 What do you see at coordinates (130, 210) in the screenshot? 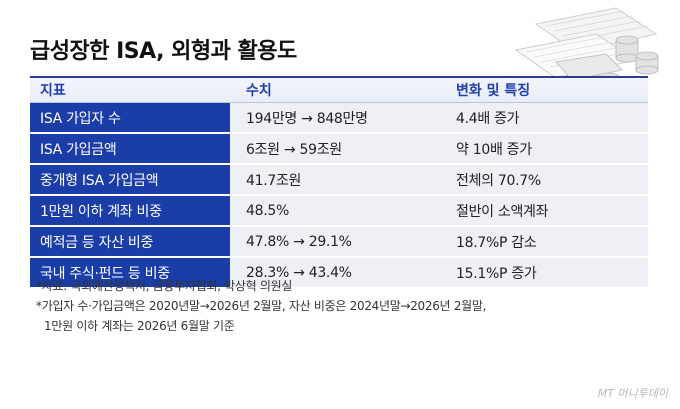
I see `indicator-cell: 1만원 이하 계좌 비중` at bounding box center [130, 210].